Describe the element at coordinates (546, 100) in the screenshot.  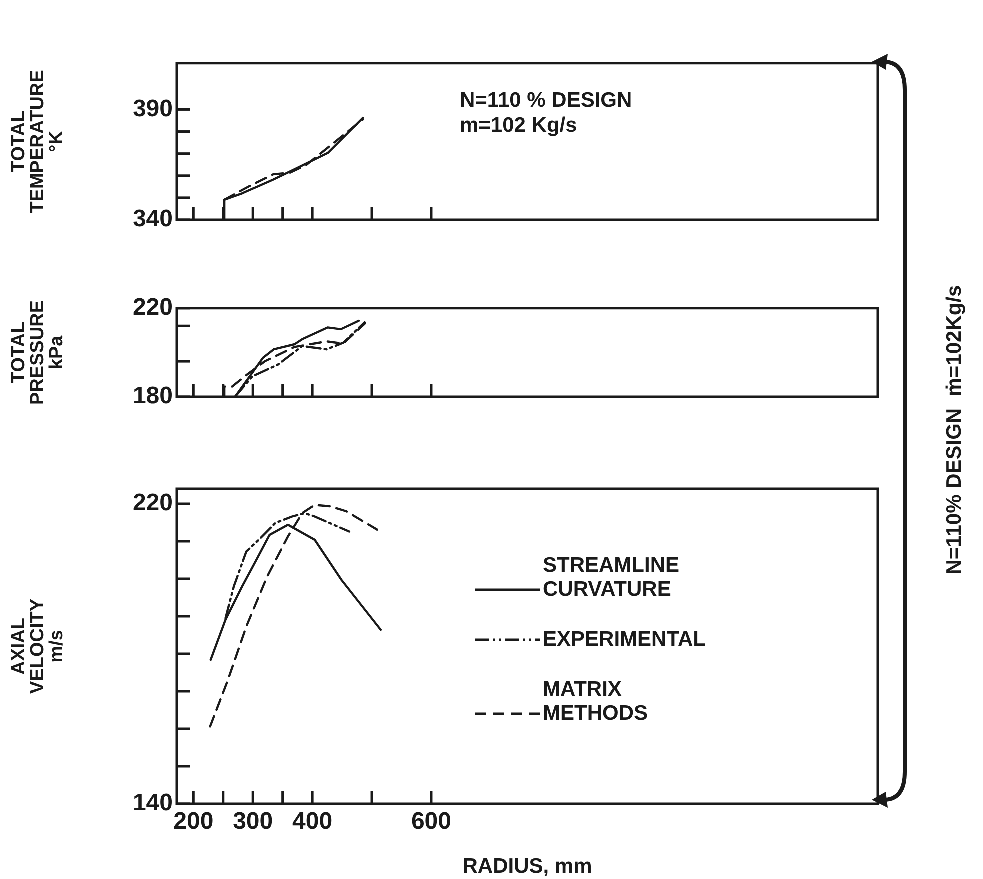
I see `annotation: N=110 % DESIGN` at that location.